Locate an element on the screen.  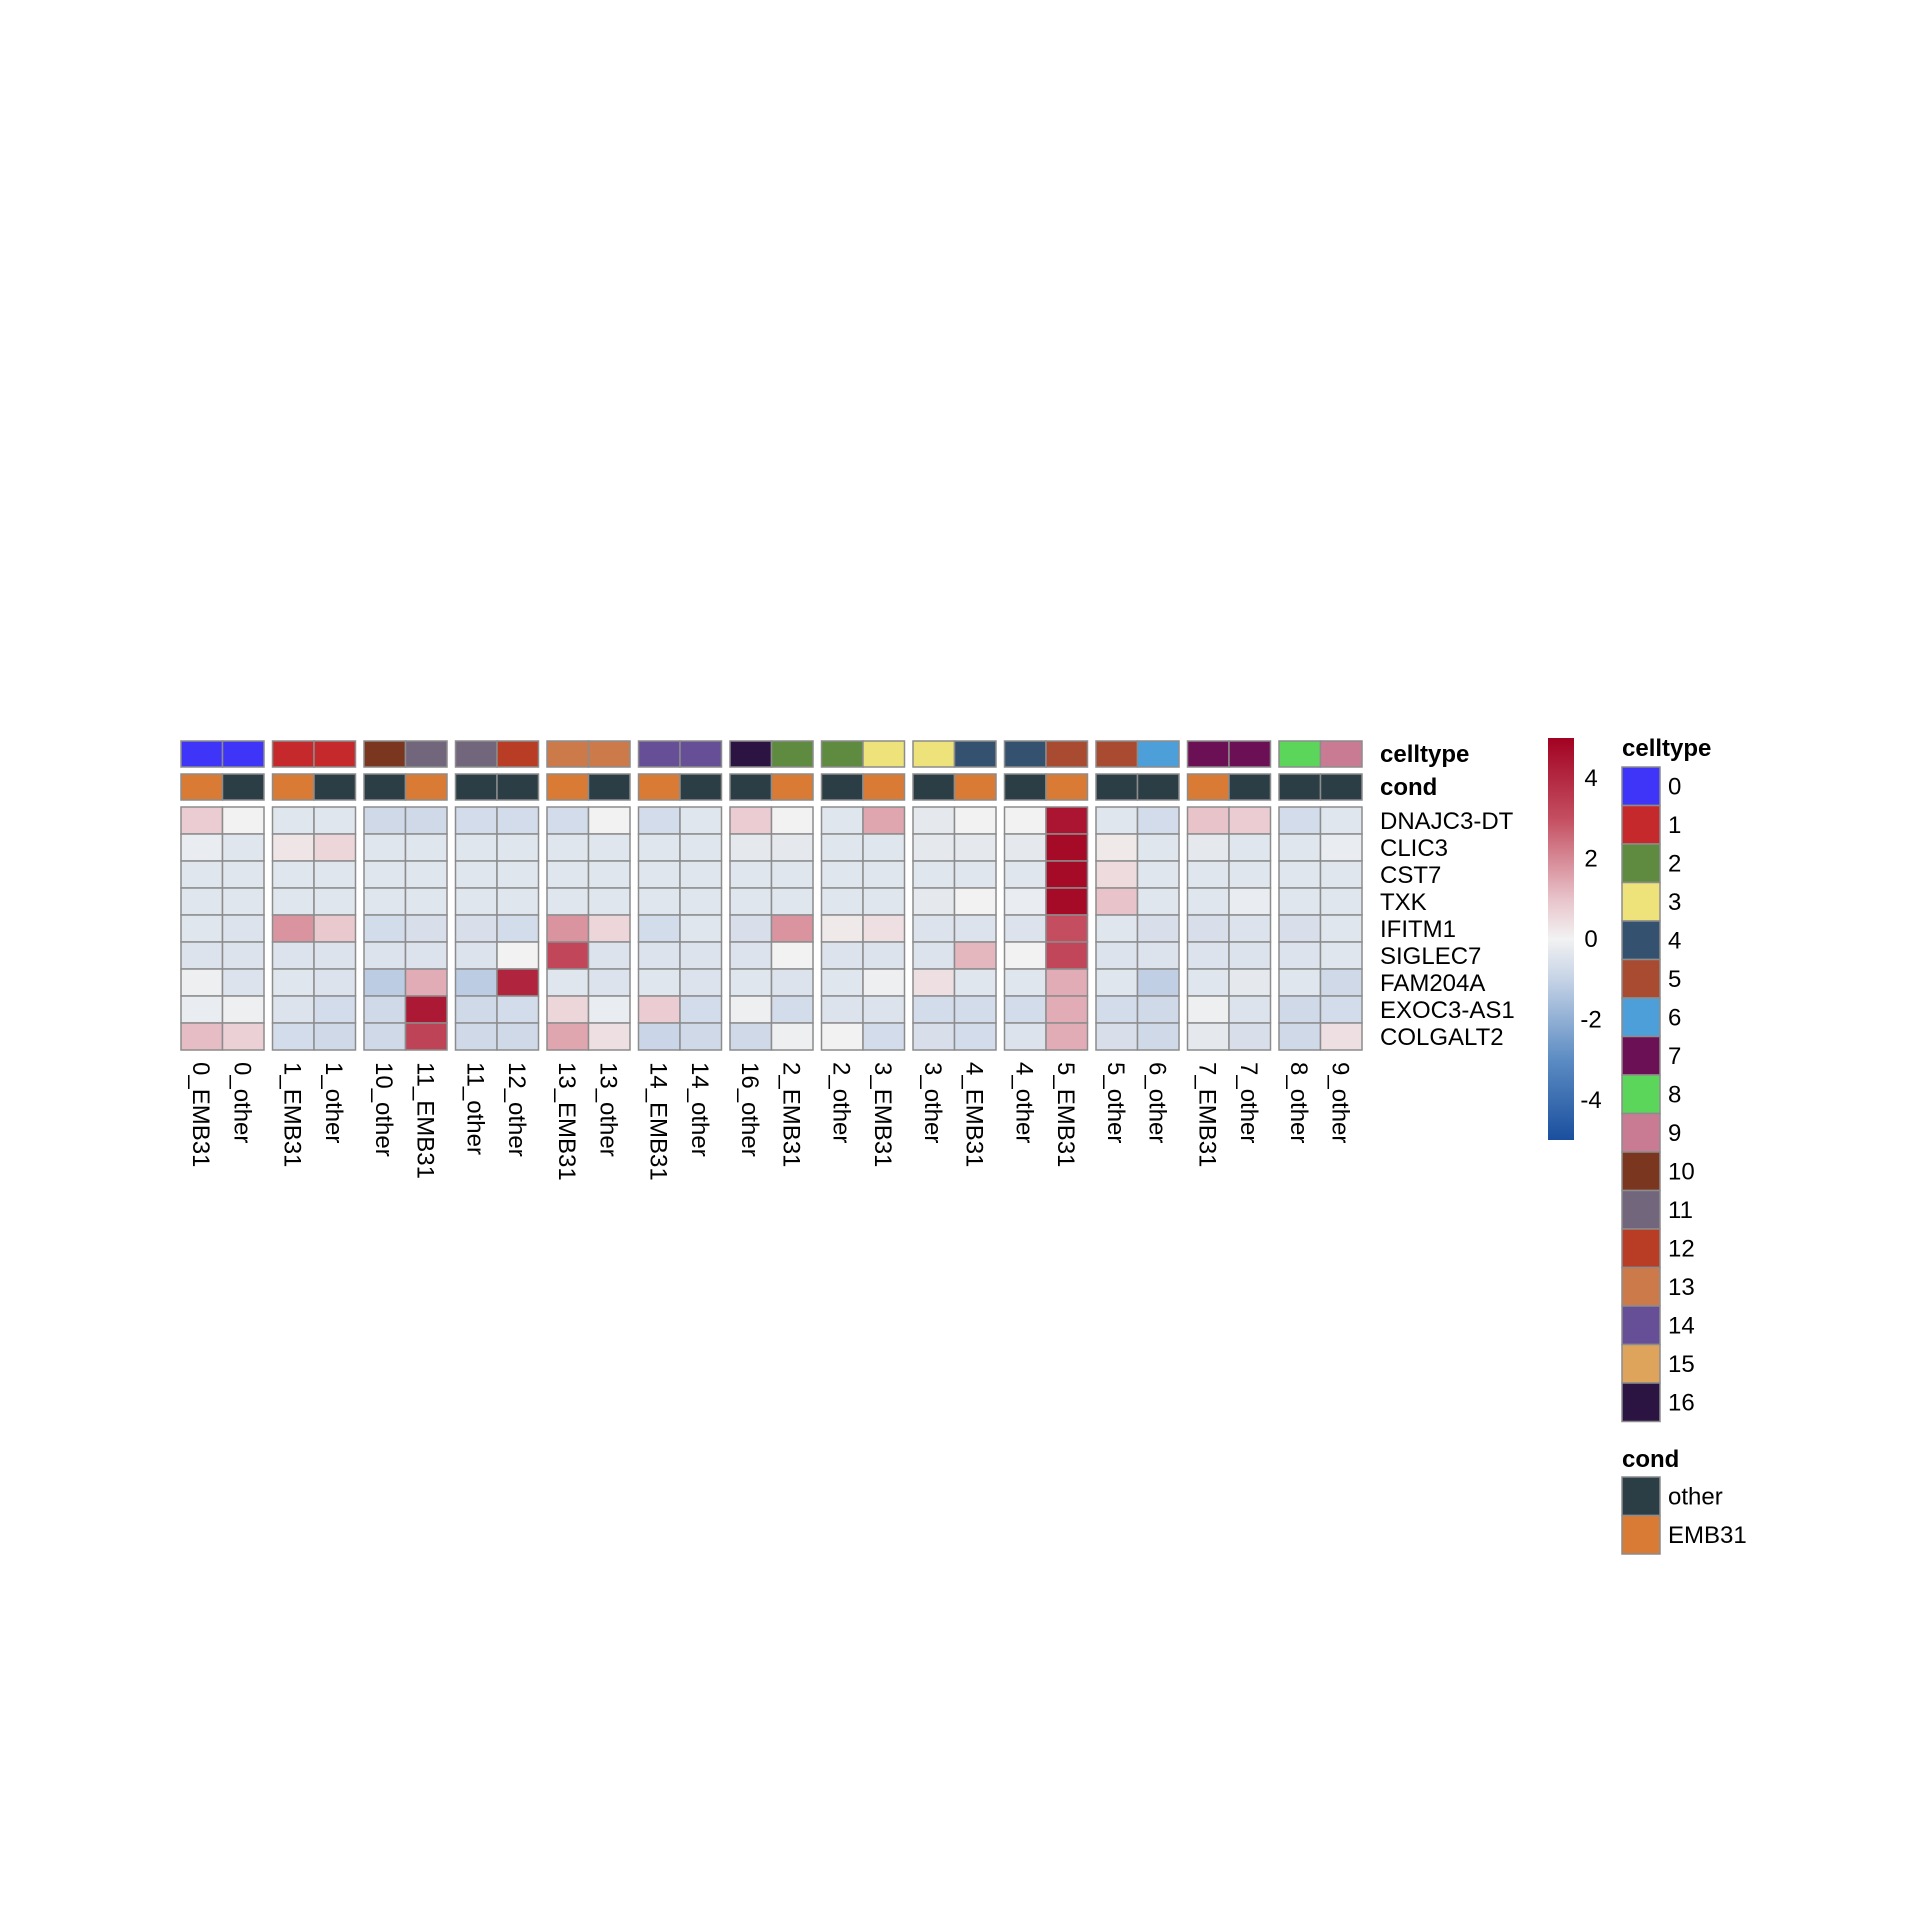
heatmap-cell-txk-4-other is located at coordinates (1025, 901).